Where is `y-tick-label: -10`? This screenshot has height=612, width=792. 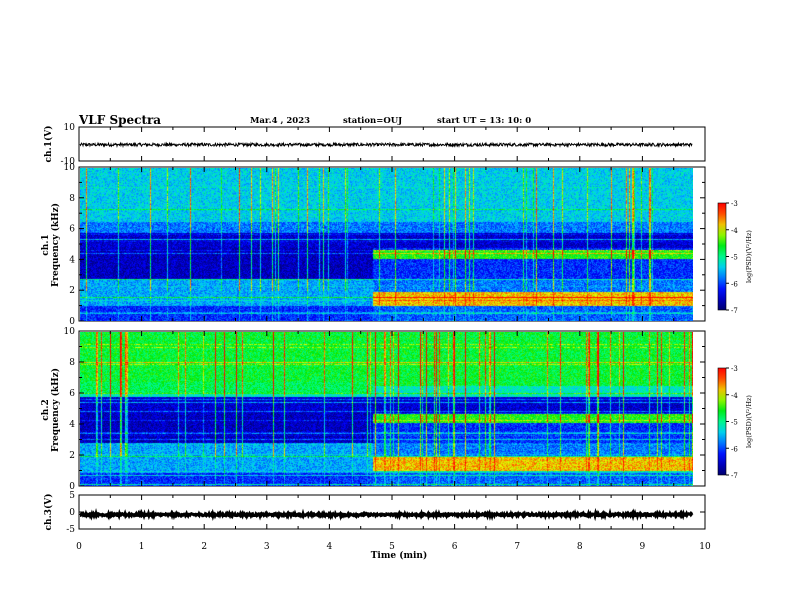
y-tick-label: -10 is located at coordinates (68, 162).